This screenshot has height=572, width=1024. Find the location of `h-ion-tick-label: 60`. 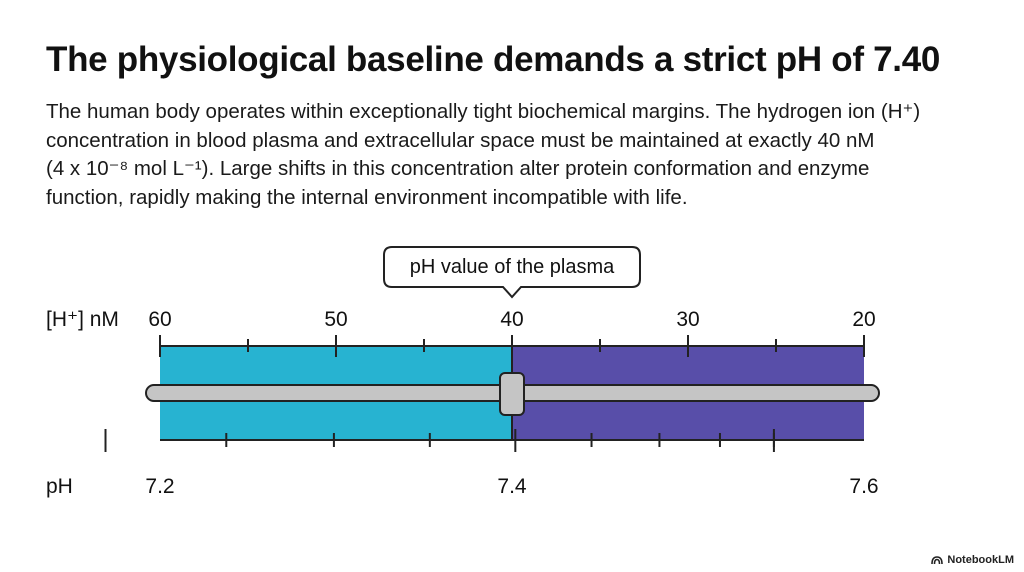

h-ion-tick-label: 60 is located at coordinates (159, 319).